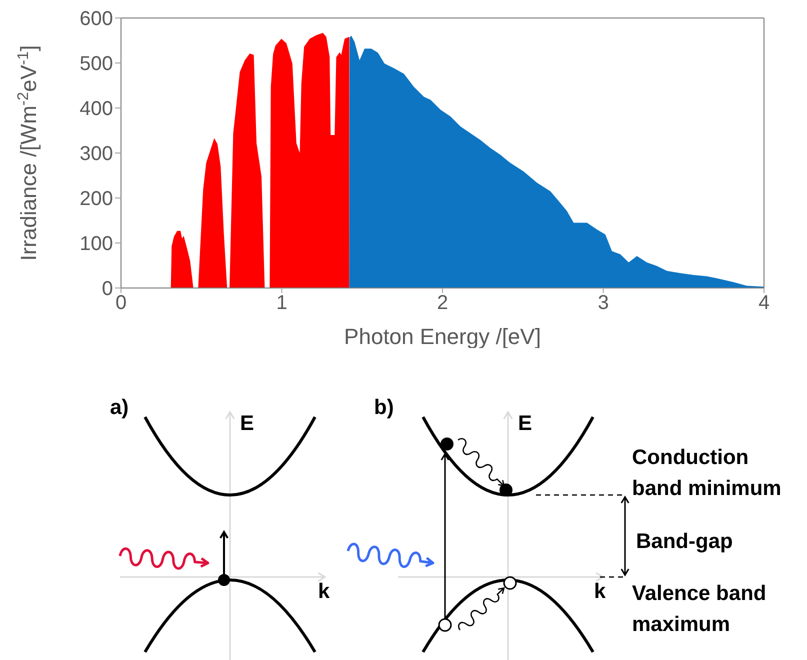 The width and height of the screenshot is (807, 660). I want to click on y-tick-label: 0, so click(107, 289).